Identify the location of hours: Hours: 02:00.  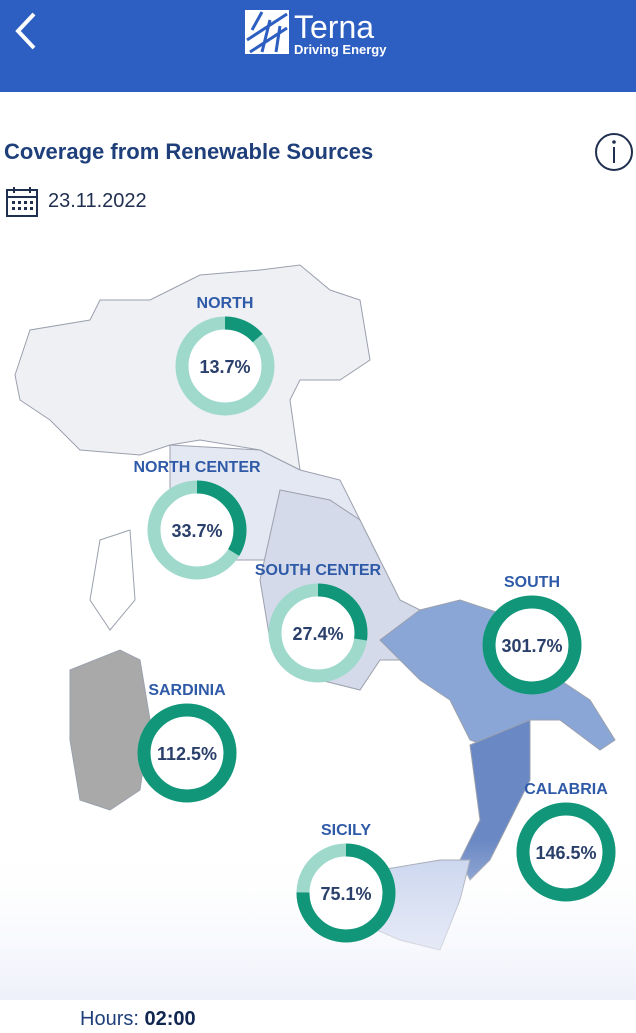
(138, 1019).